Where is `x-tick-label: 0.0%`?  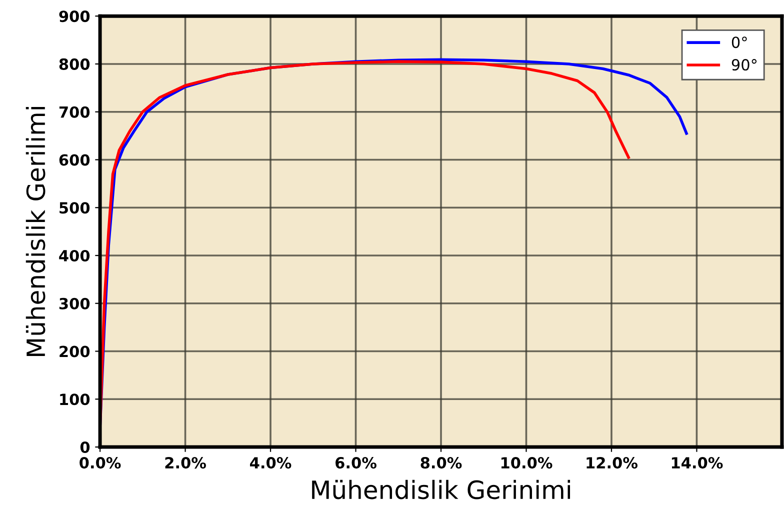 x-tick-label: 0.0% is located at coordinates (100, 463).